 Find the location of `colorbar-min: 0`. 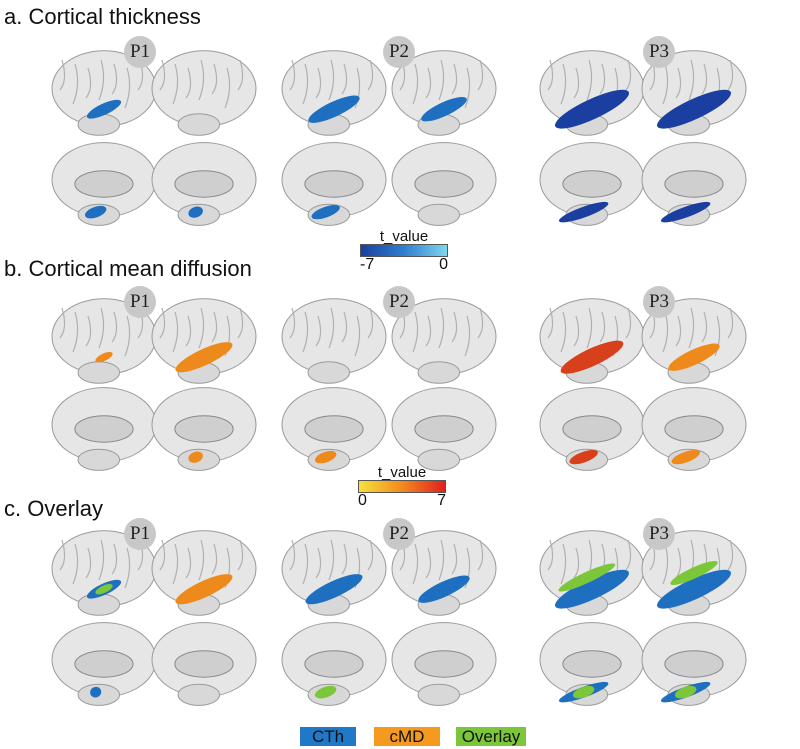

colorbar-min: 0 is located at coordinates (362, 500).